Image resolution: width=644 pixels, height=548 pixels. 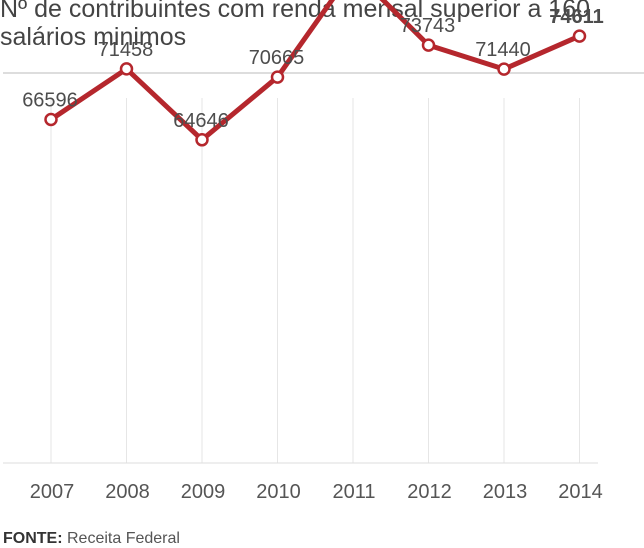 I want to click on data-label-2012: 73743, so click(x=428, y=26).